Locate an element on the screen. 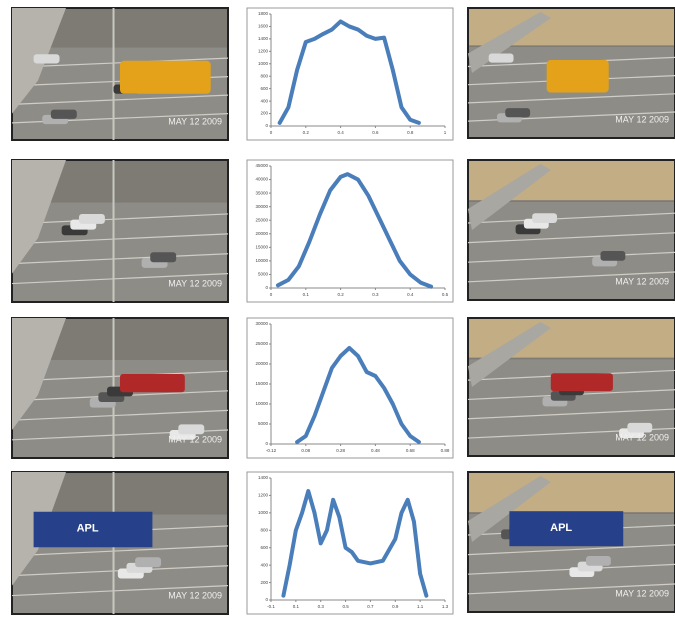  x-tick-label: -0.12 is located at coordinates (271, 450).